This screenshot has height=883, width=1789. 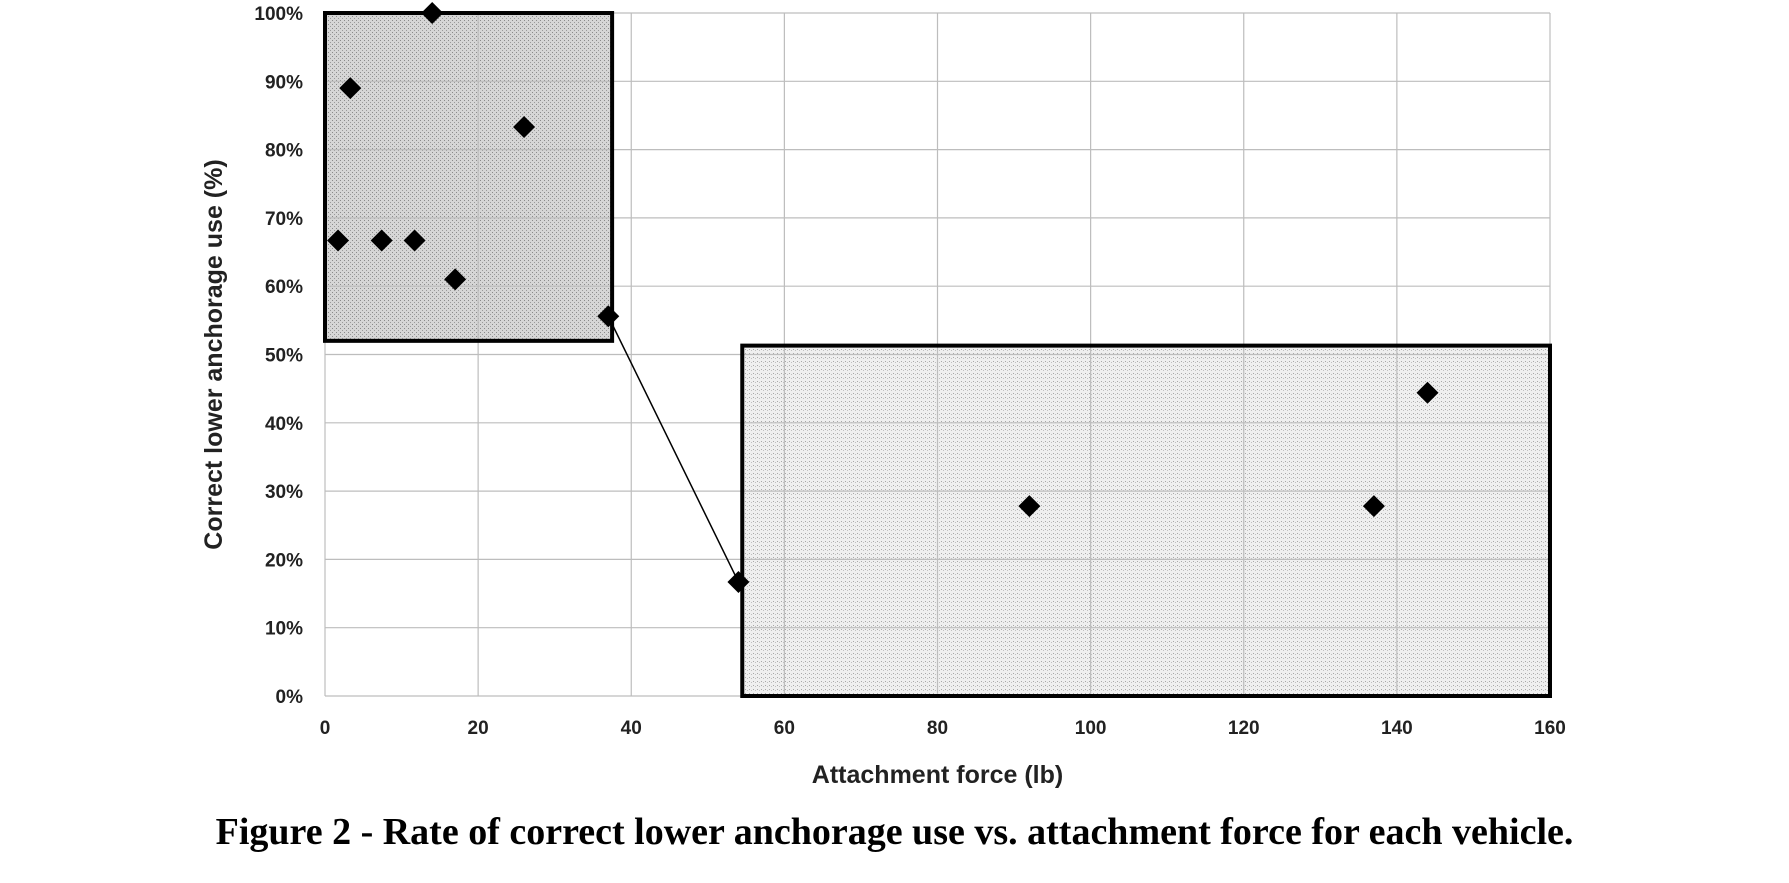 I want to click on y-tick-label: 90%, so click(x=284, y=82).